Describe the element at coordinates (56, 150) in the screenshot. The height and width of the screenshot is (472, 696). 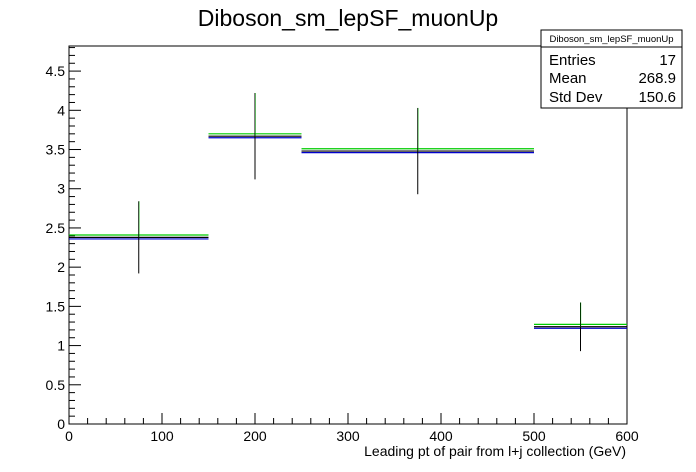
I see `y-tick-label: 3.5` at that location.